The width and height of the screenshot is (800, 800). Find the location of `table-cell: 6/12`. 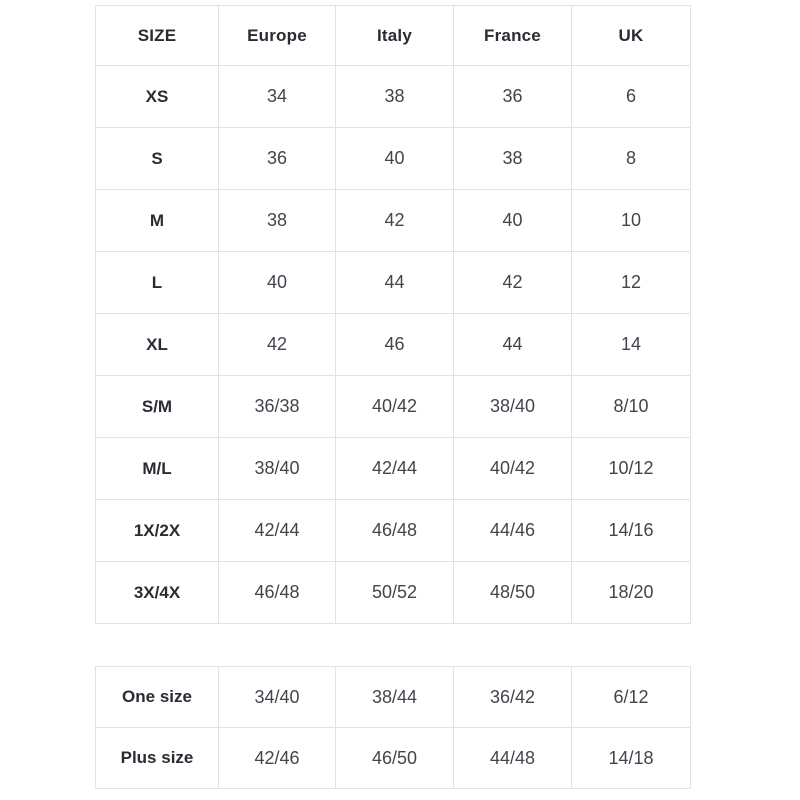

table-cell: 6/12 is located at coordinates (631, 697).